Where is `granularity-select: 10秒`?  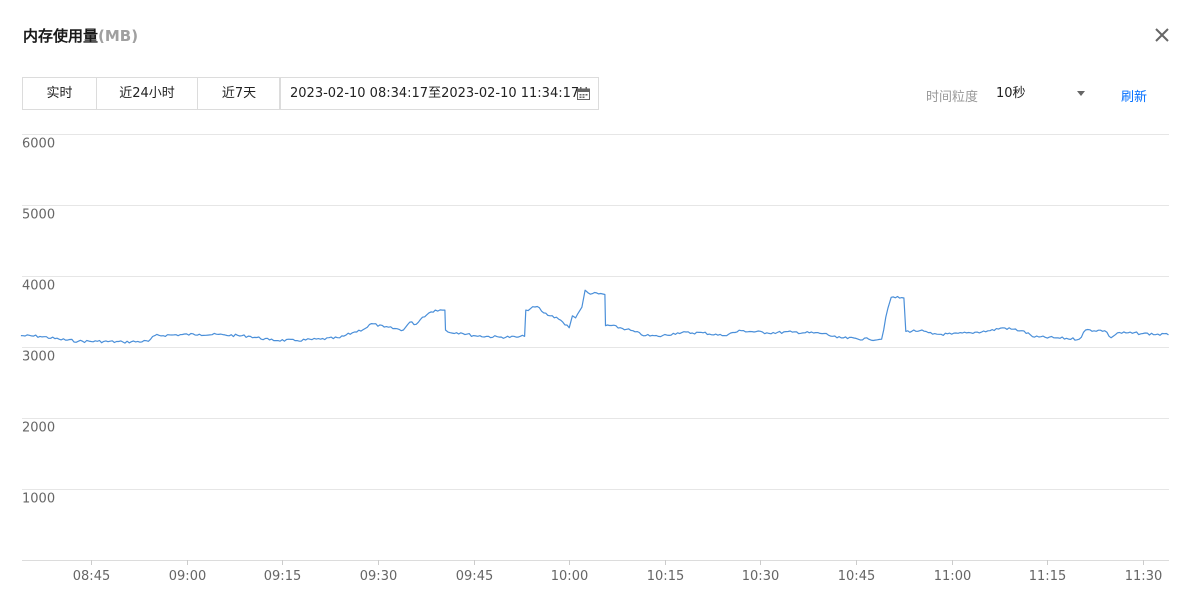
granularity-select: 10秒 is located at coordinates (1042, 94).